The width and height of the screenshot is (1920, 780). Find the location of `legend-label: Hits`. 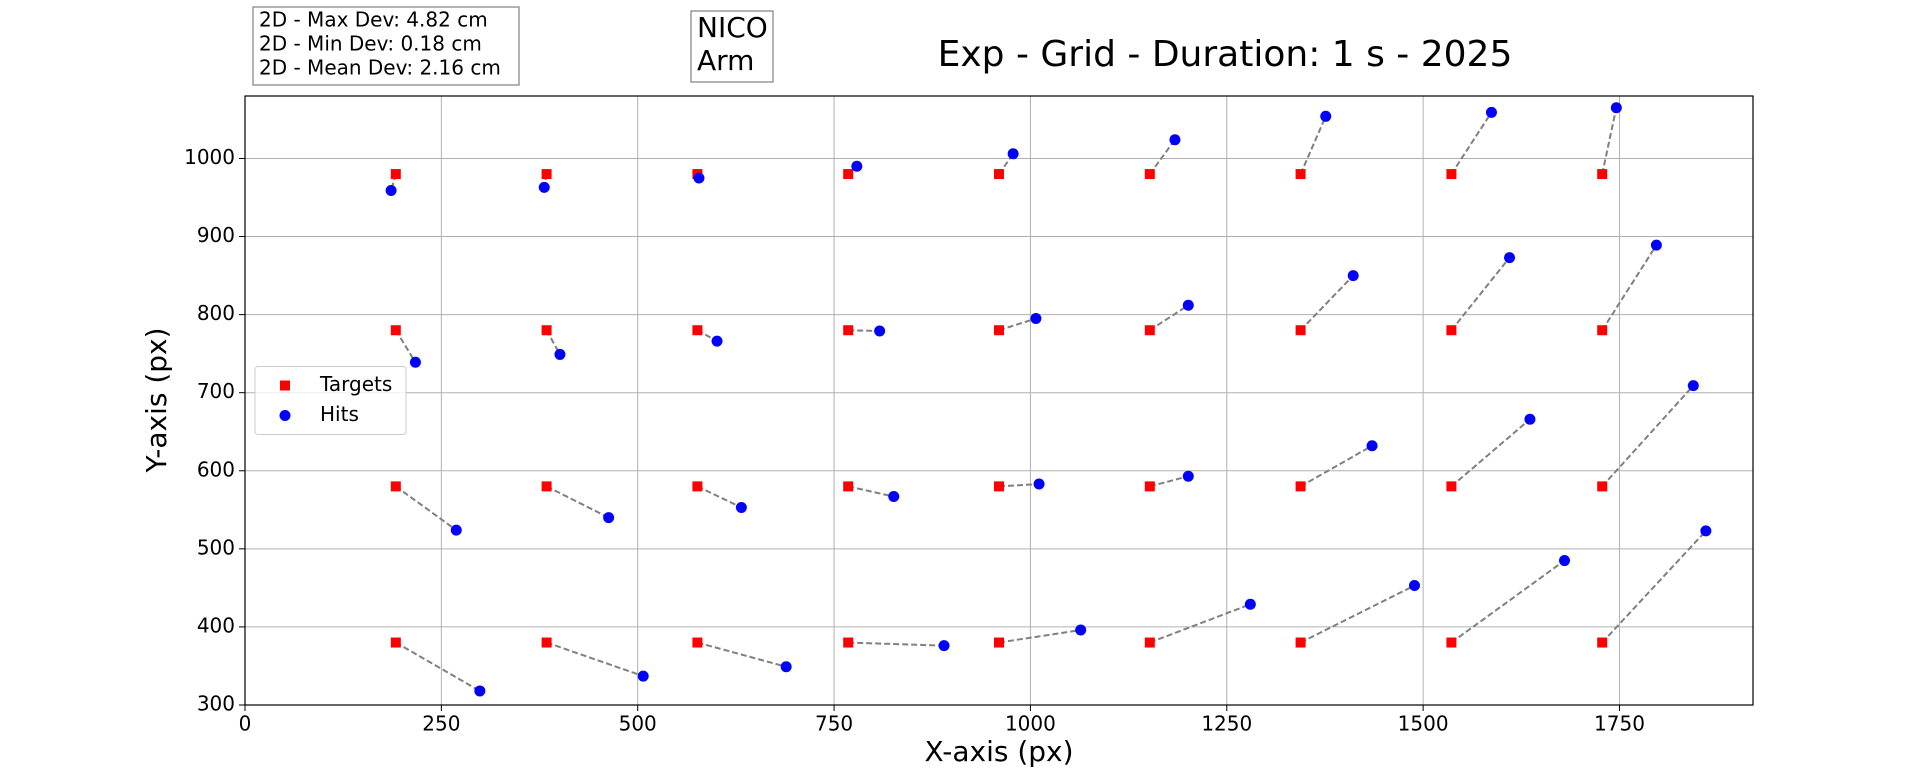

legend-label: Hits is located at coordinates (339, 414).